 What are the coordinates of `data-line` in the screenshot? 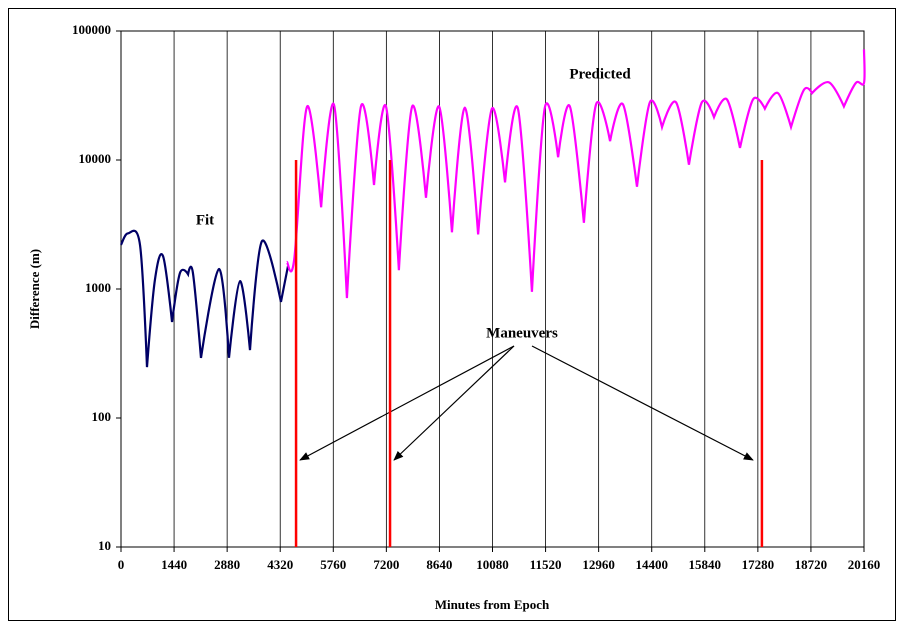 It's located at (205, 298).